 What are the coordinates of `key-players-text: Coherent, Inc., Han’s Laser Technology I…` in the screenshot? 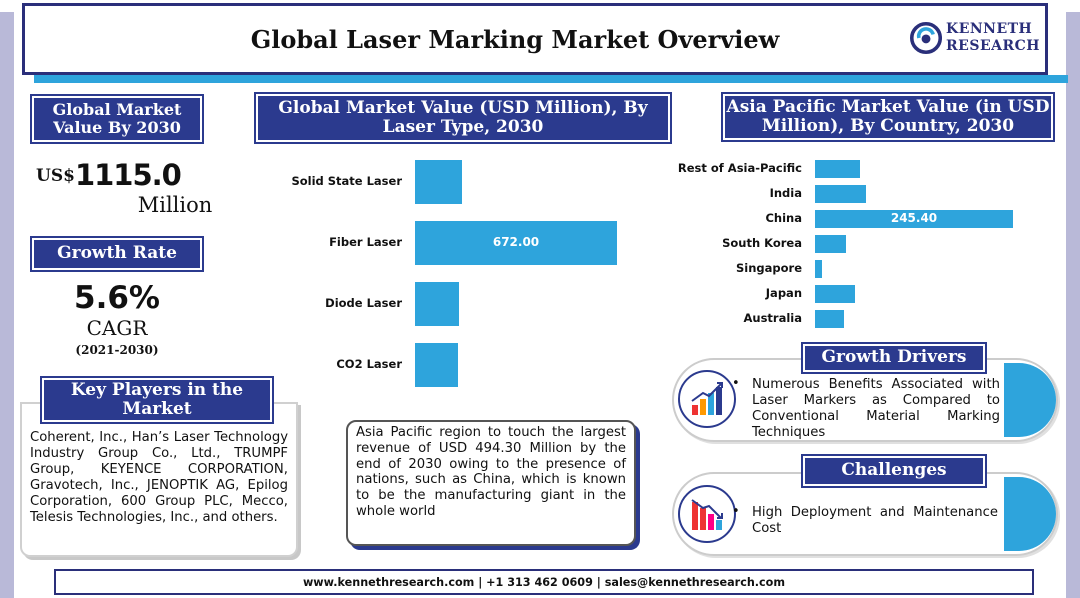 It's located at (159, 477).